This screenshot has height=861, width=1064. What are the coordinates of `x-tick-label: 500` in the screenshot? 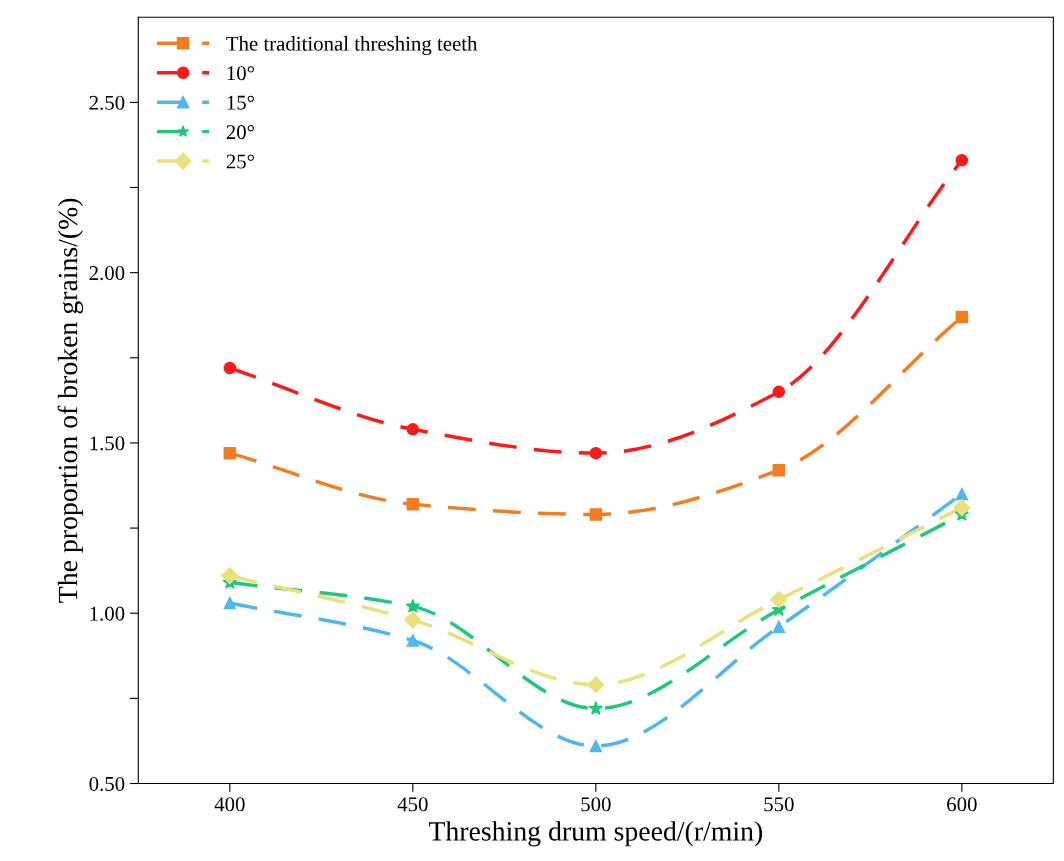 It's located at (596, 804).